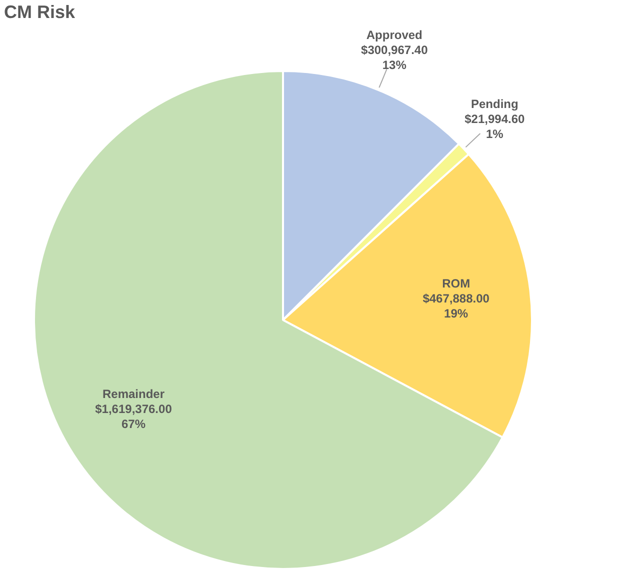 The height and width of the screenshot is (575, 628). I want to click on slice-label: Remainder, so click(133, 393).